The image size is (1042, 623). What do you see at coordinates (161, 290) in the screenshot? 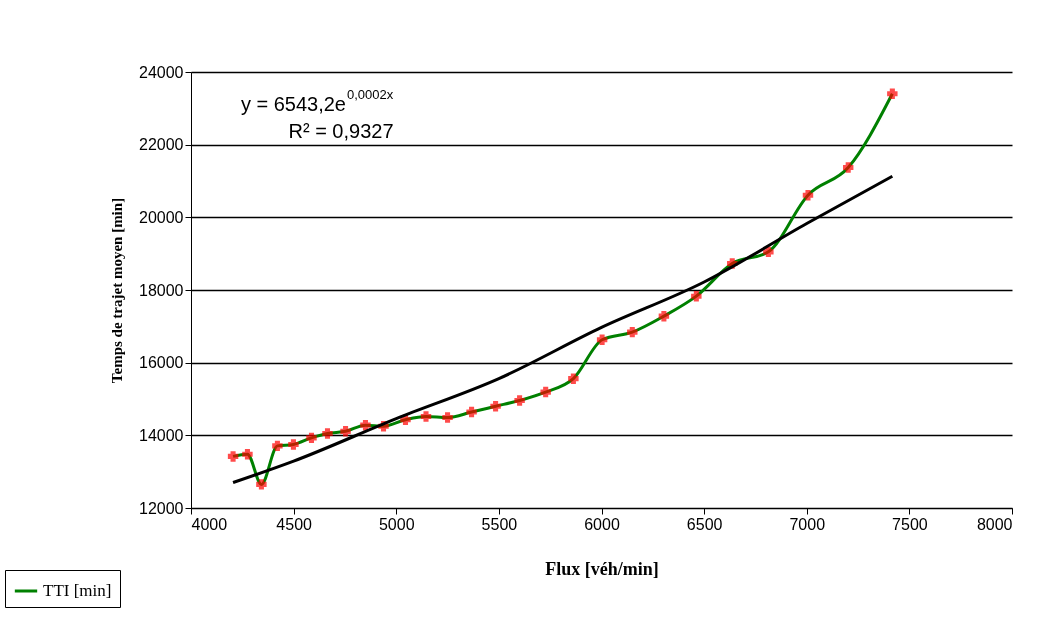
I see `y-tick-label: 18000` at bounding box center [161, 290].